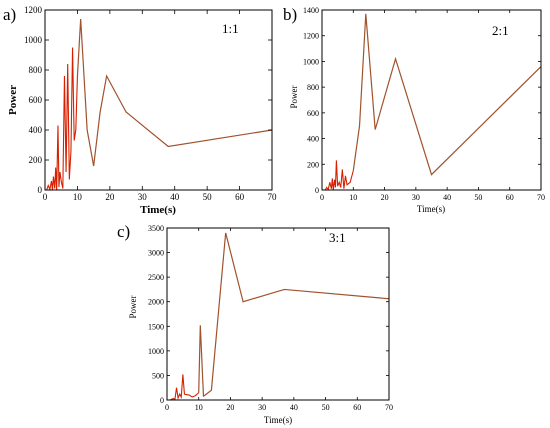  Describe the element at coordinates (290, 14) in the screenshot. I see `panel-letter-b: b)` at that location.